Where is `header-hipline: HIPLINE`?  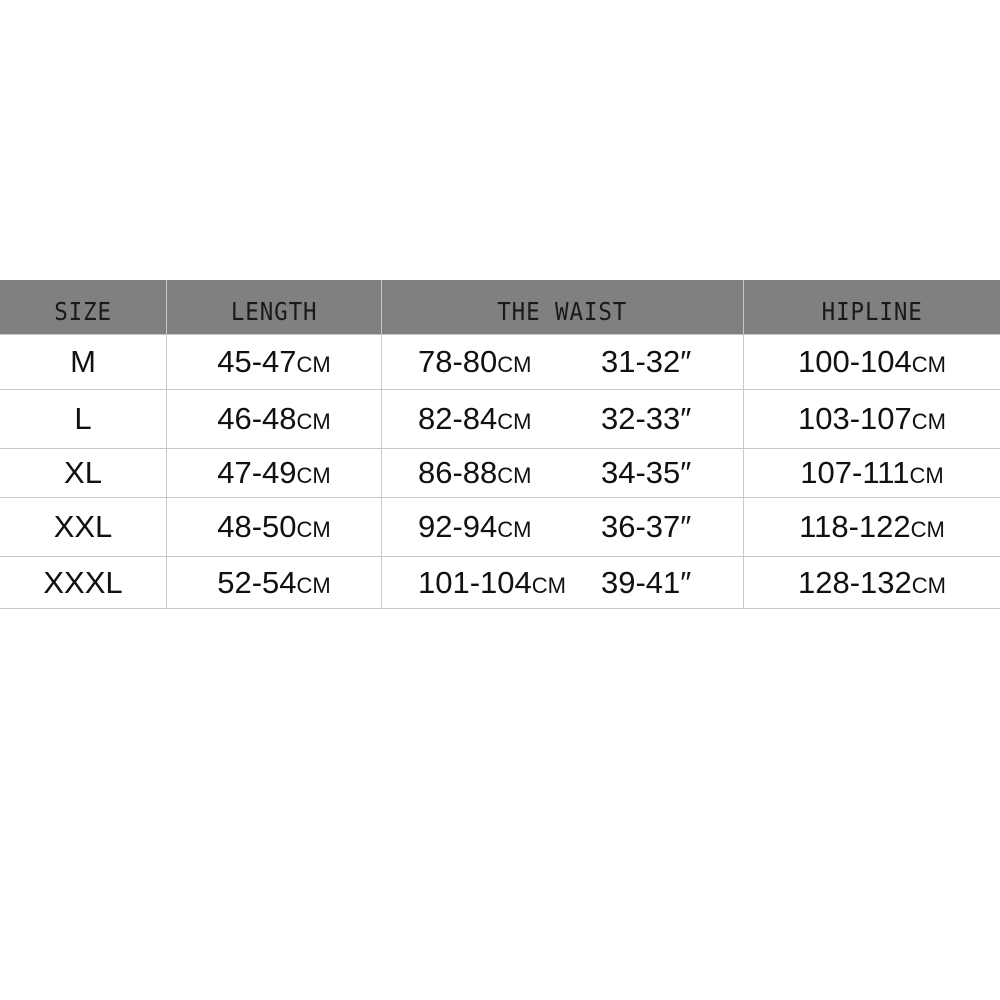 header-hipline: HIPLINE is located at coordinates (872, 307).